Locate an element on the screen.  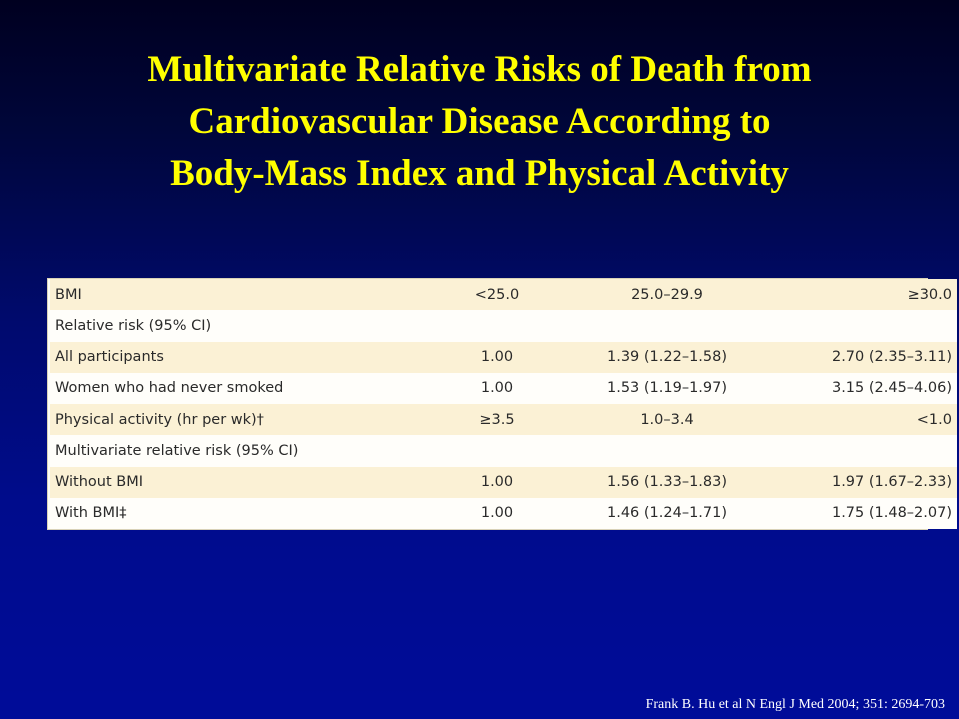
table-cell: 1.39 (1.22–1.58) is located at coordinates (667, 357).